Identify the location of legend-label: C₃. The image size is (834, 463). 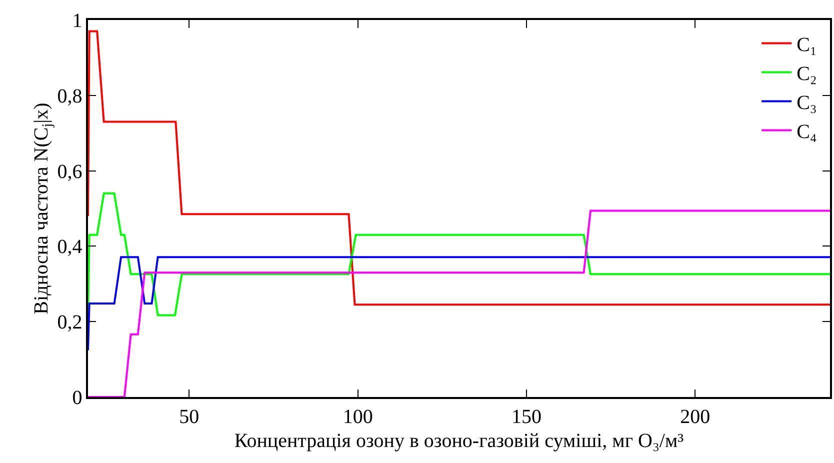
(806, 103).